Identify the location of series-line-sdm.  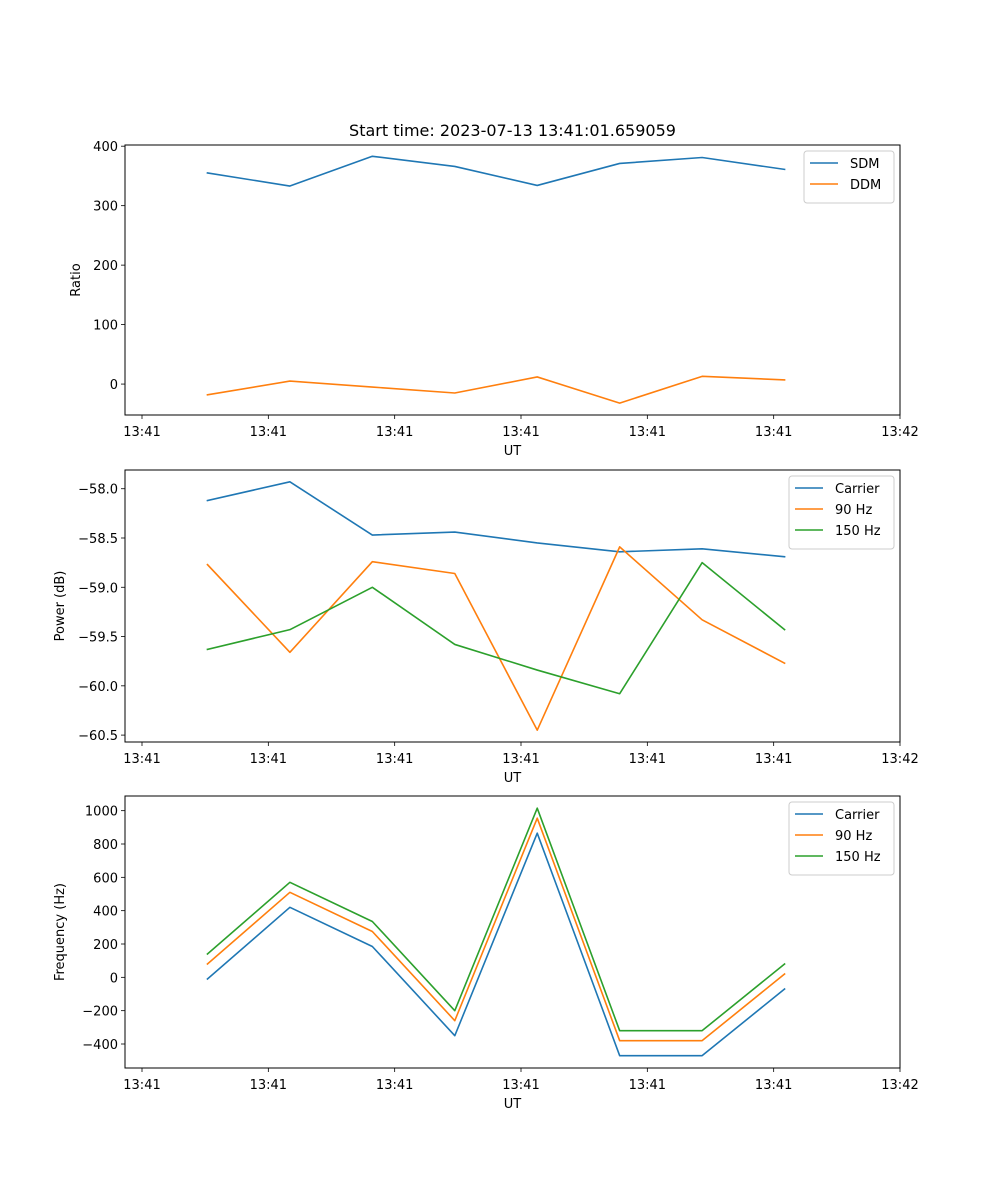
(496, 171).